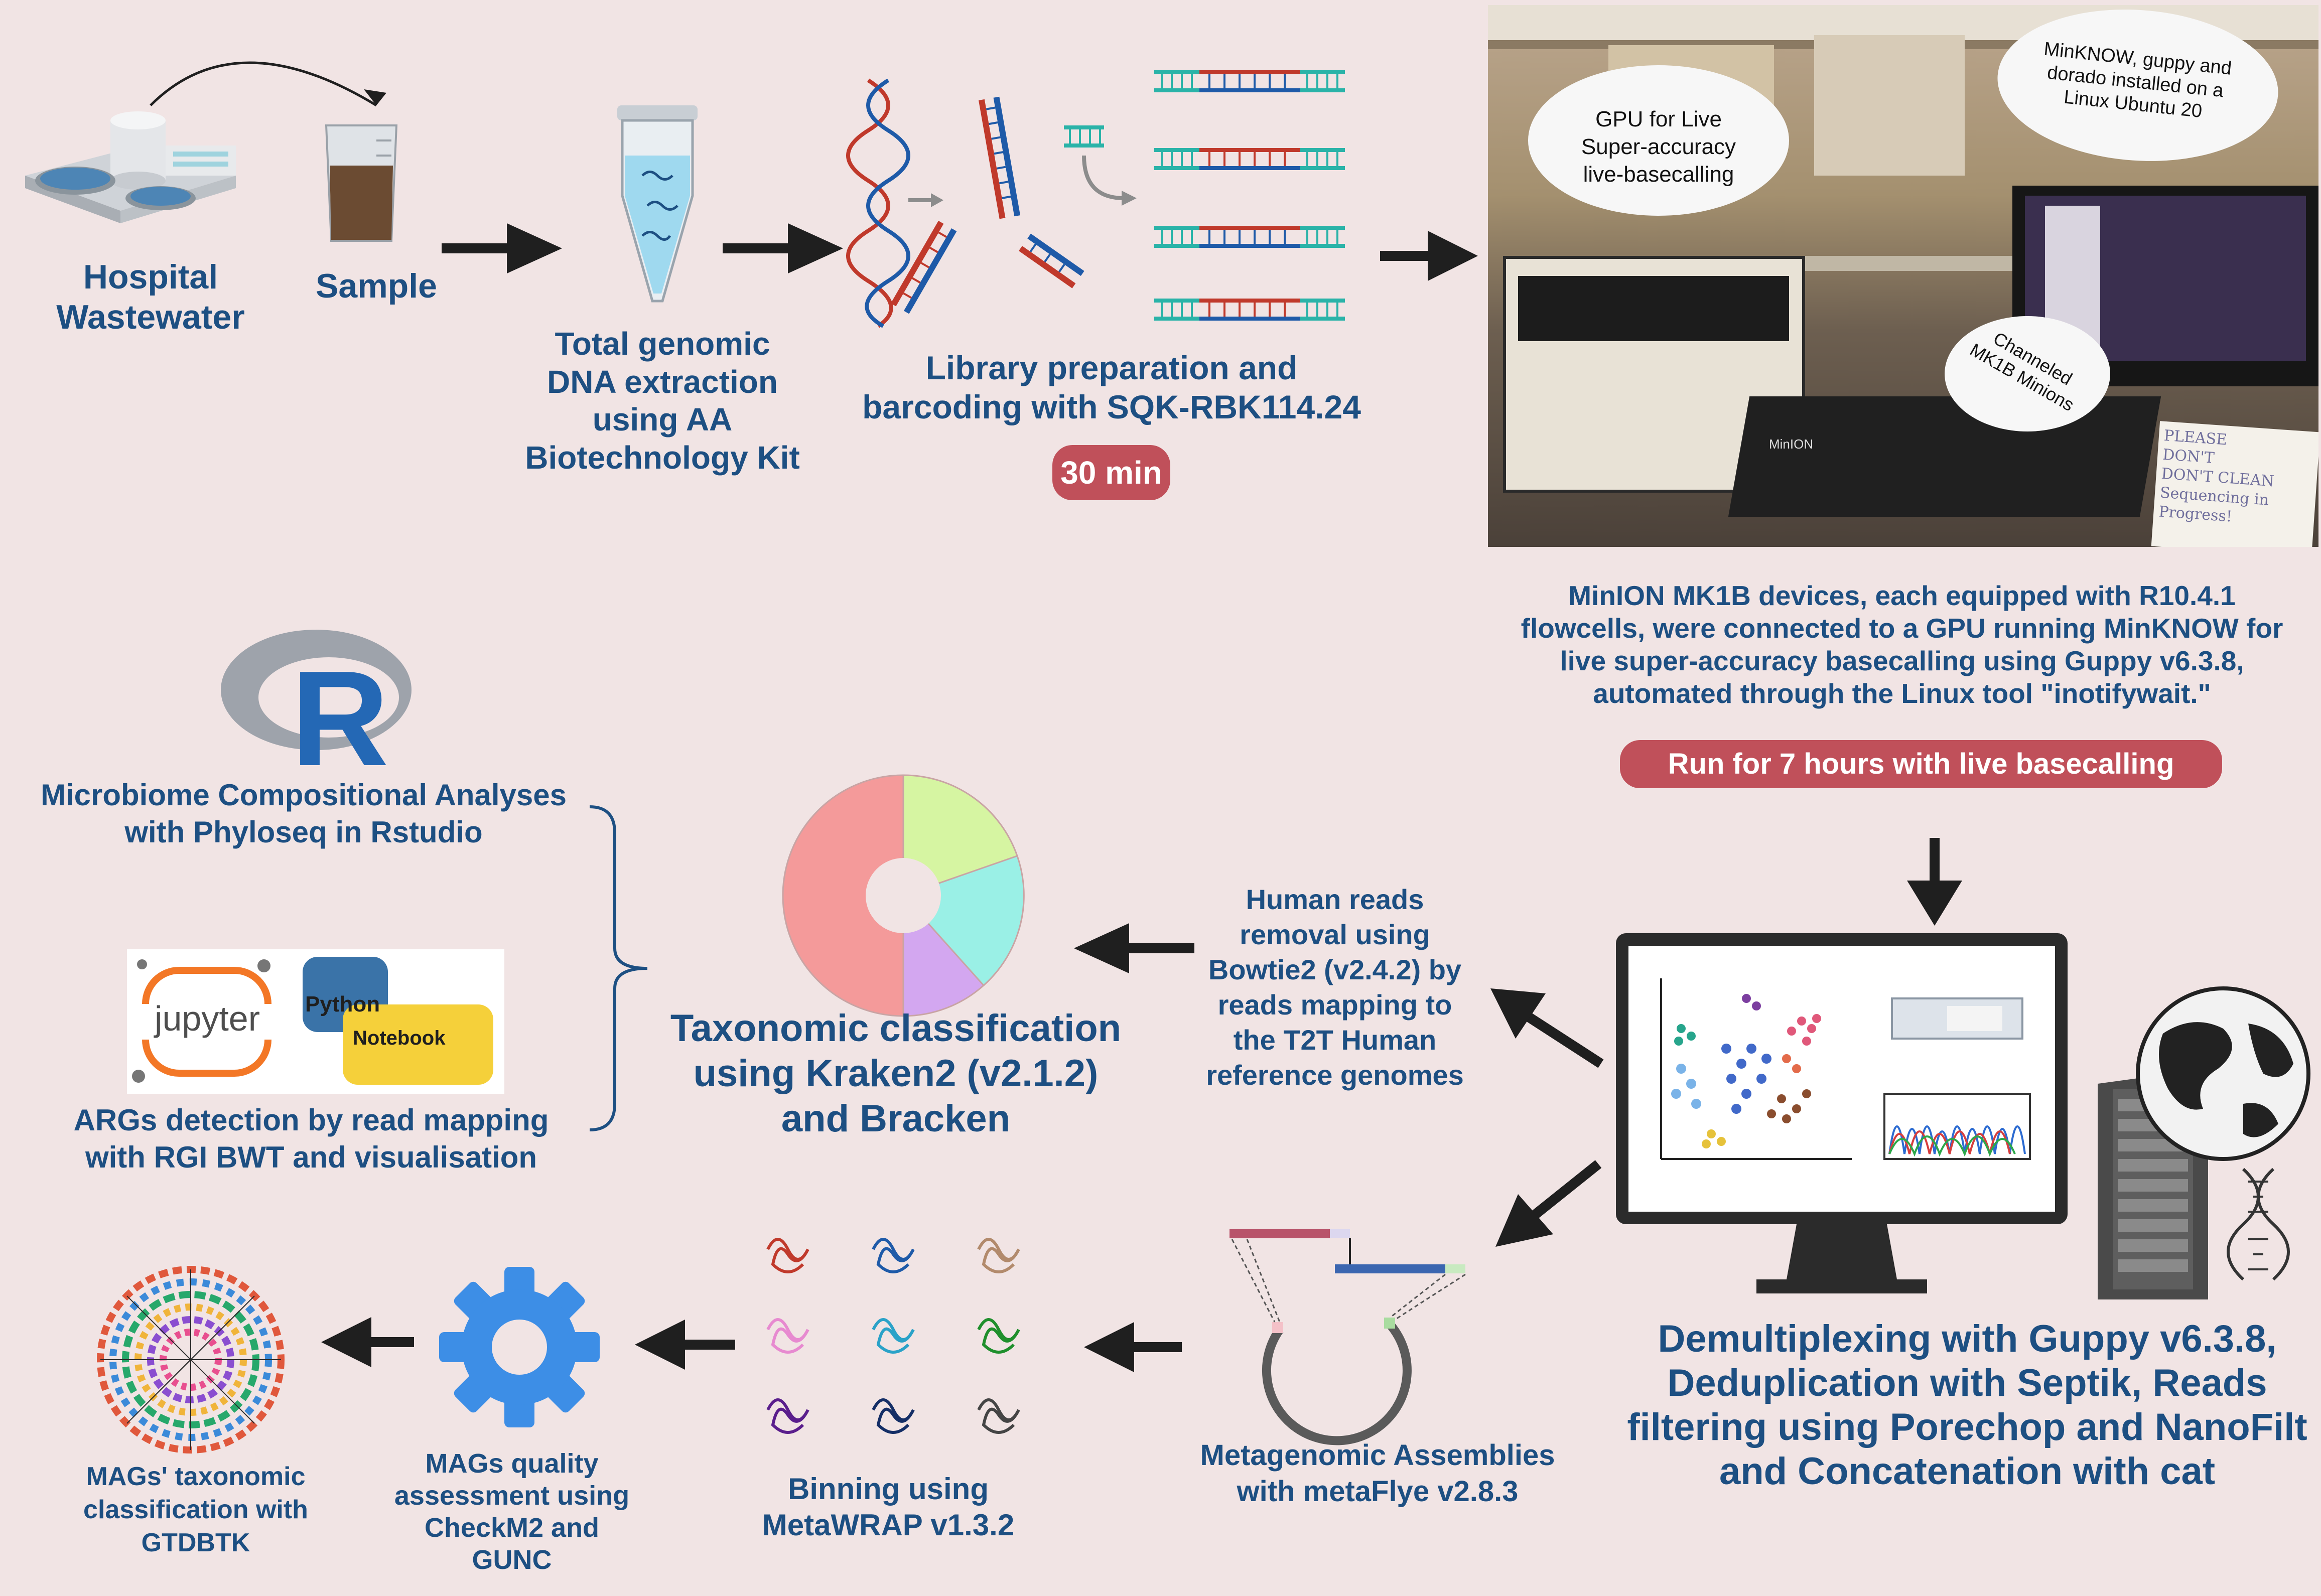 This screenshot has height=1596, width=2321. I want to click on minion-device-label: MinION, so click(1792, 445).